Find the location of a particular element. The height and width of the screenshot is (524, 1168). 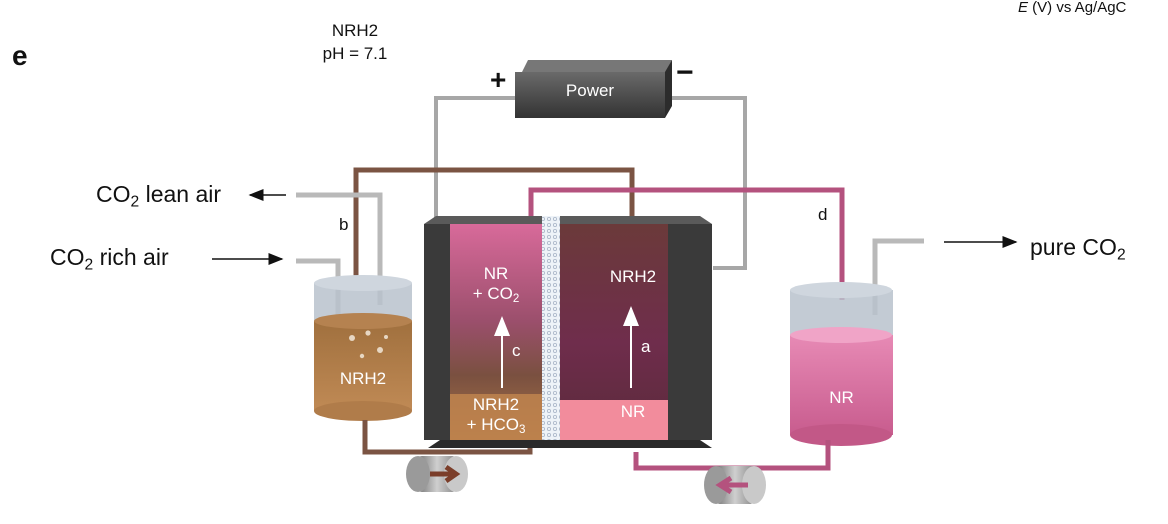

absorber-beaker is located at coordinates (363, 348).